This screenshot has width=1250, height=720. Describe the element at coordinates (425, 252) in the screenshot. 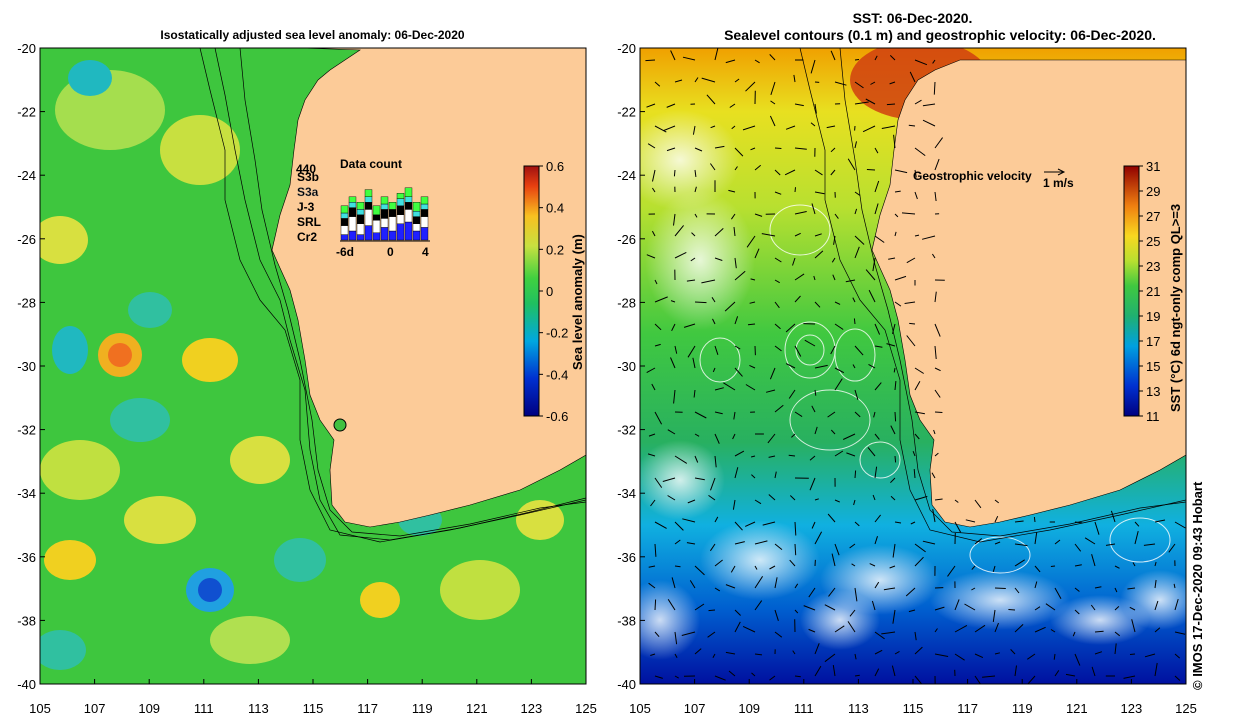

I see `data-count-xlabel-end: 4` at that location.